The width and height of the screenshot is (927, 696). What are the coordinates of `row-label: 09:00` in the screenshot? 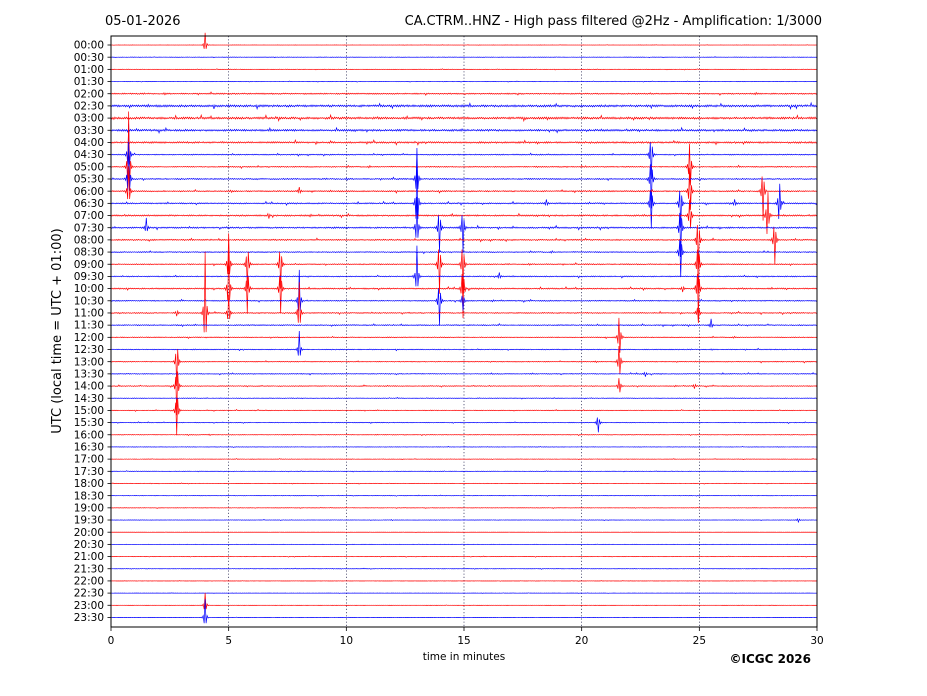 It's located at (89, 265).